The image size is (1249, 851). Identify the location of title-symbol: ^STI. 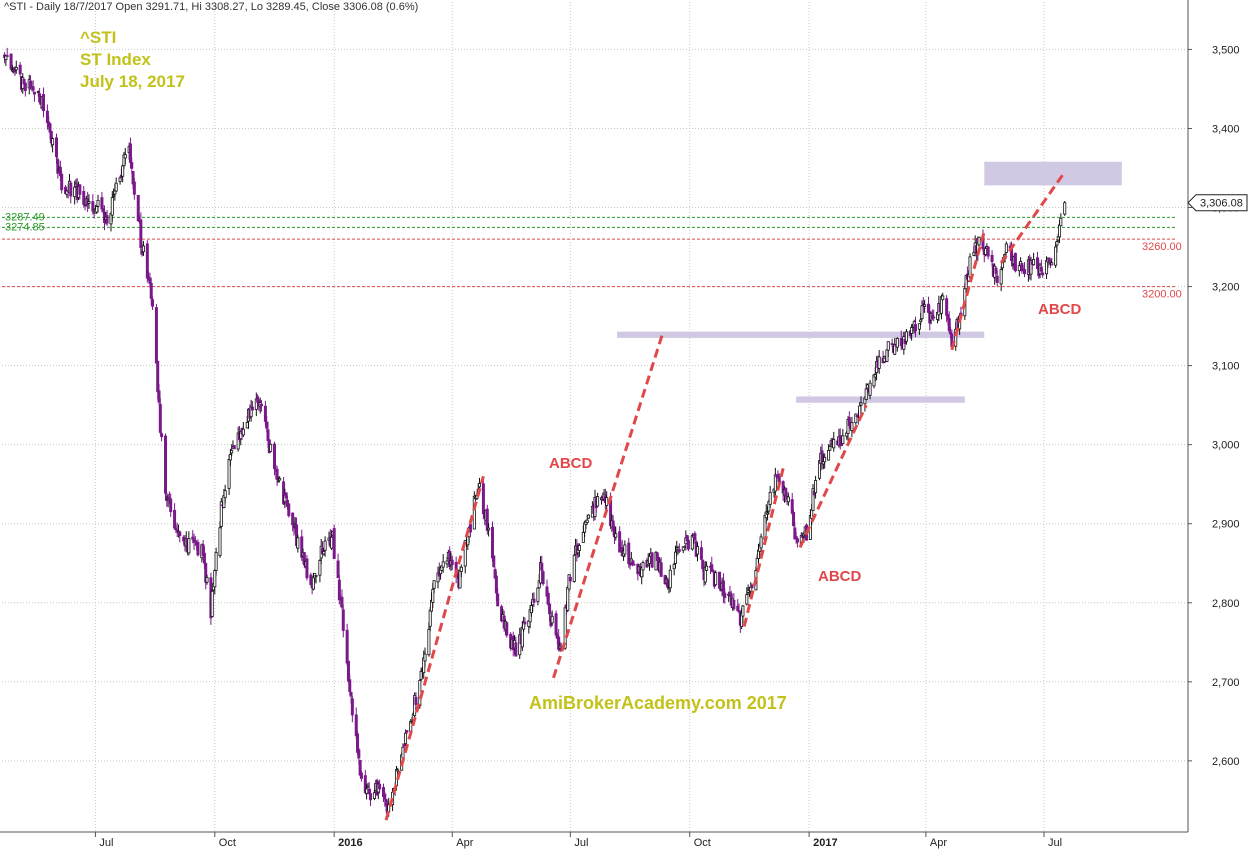
(98, 37).